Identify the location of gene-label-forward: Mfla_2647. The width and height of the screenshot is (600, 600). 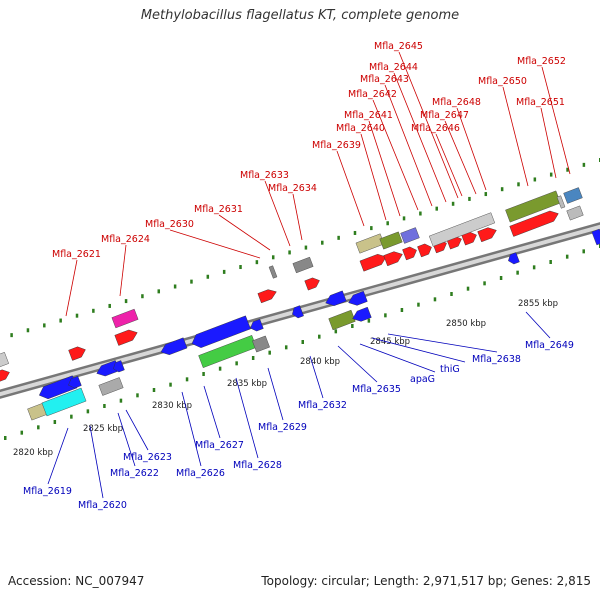
(444, 115).